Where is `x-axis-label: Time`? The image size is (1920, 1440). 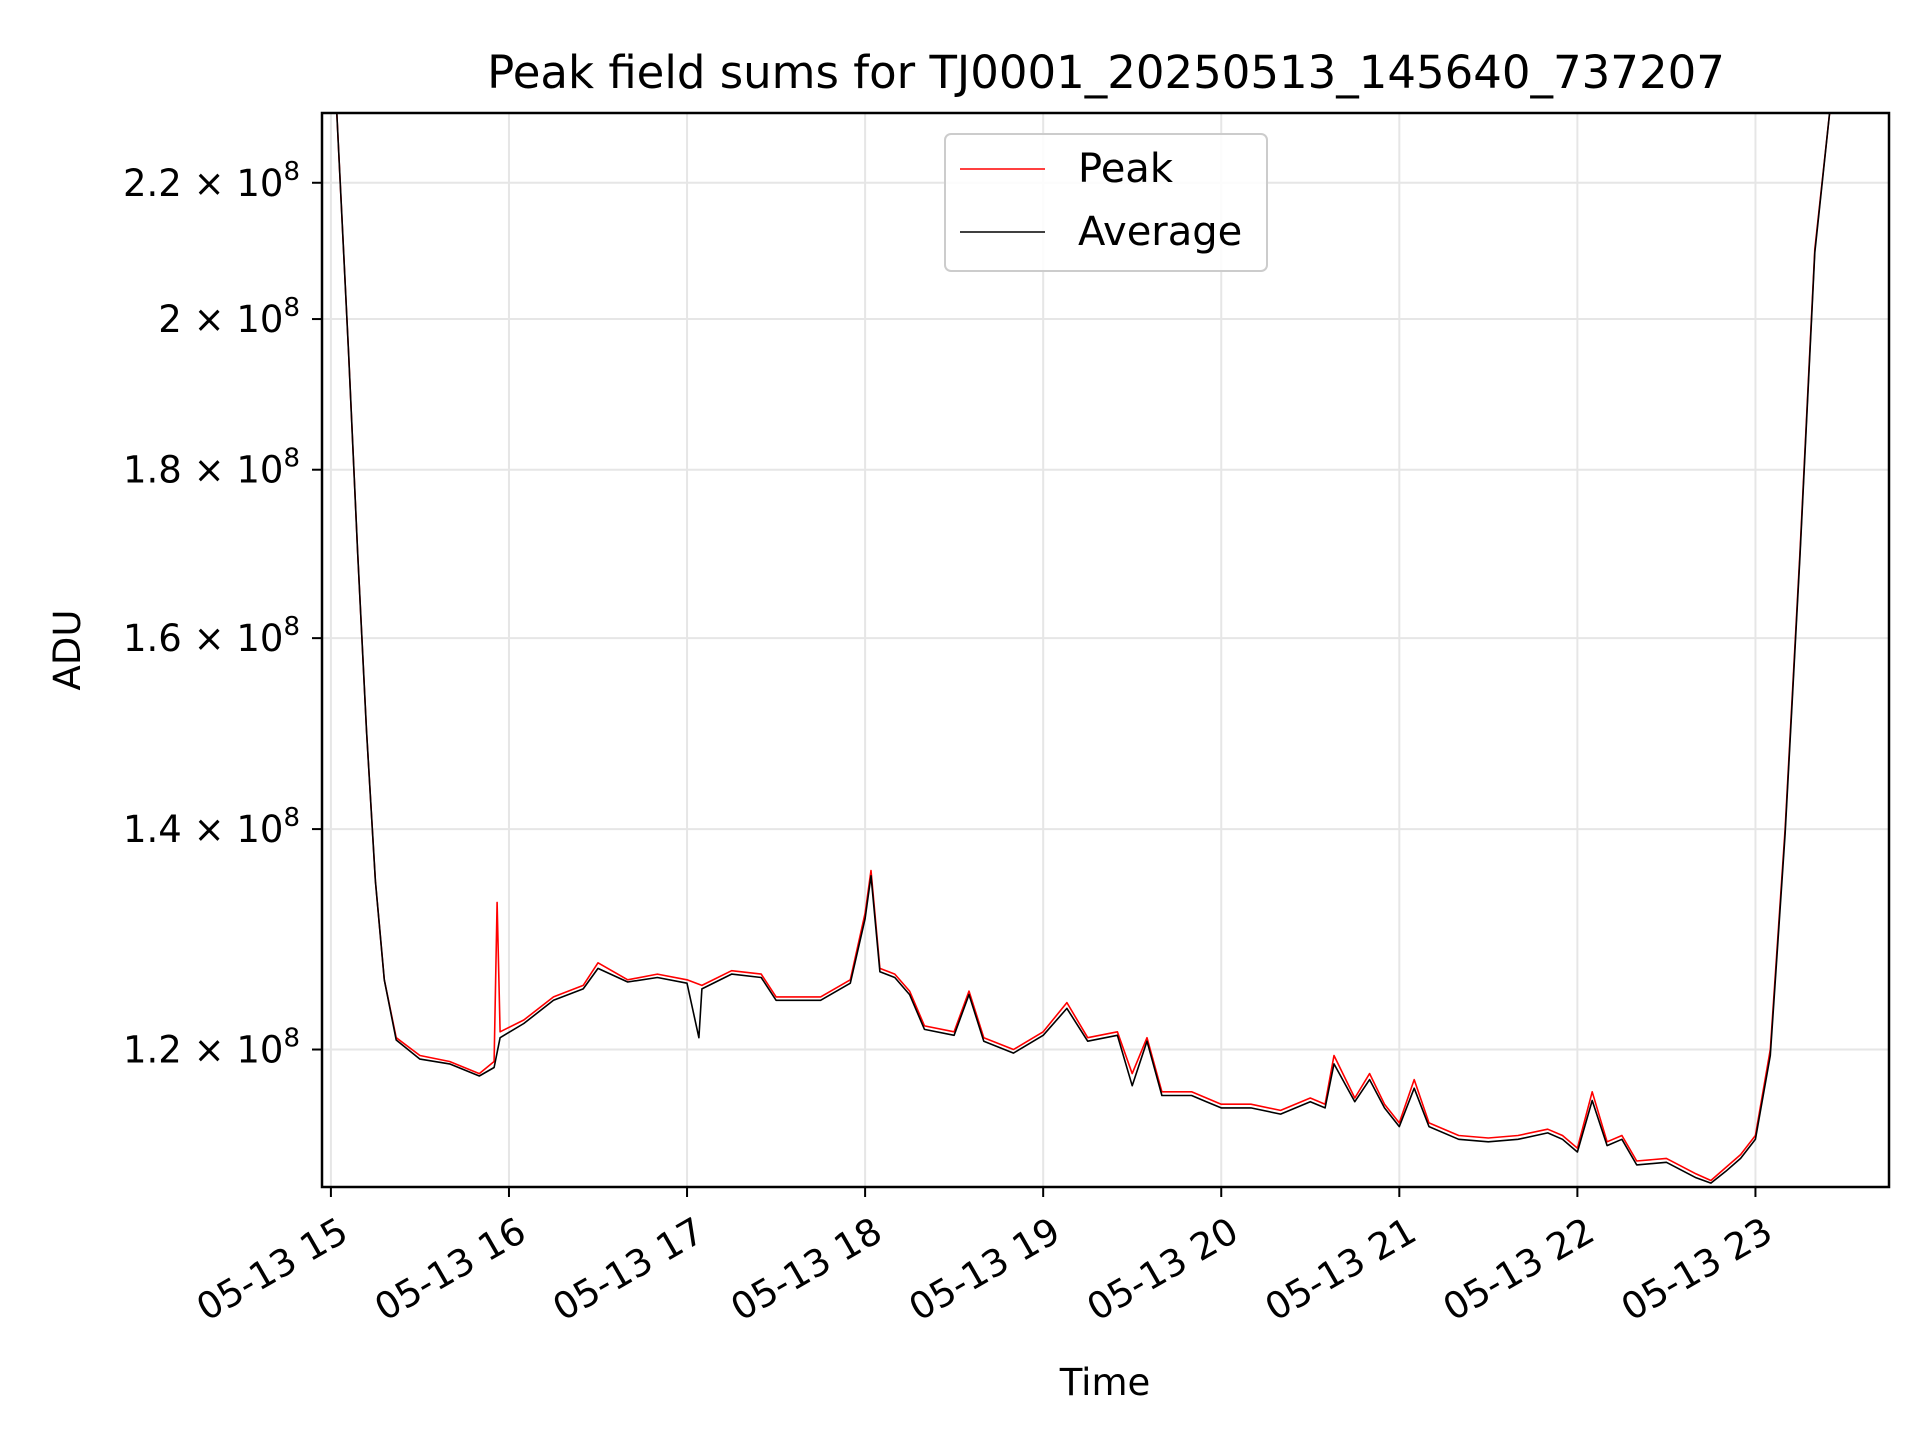 x-axis-label: Time is located at coordinates (1105, 1382).